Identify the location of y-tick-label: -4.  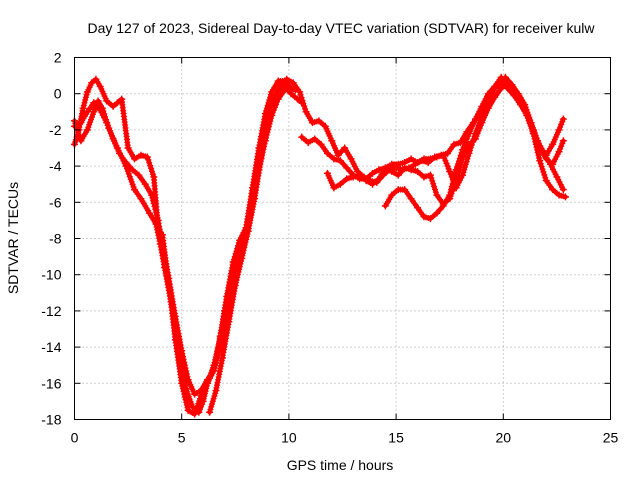
(55, 166).